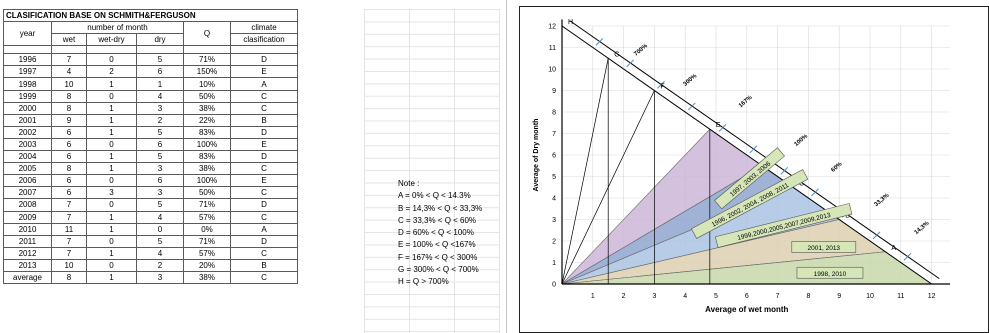  Describe the element at coordinates (801, 183) in the screenshot. I see `class-letter-label: C` at that location.